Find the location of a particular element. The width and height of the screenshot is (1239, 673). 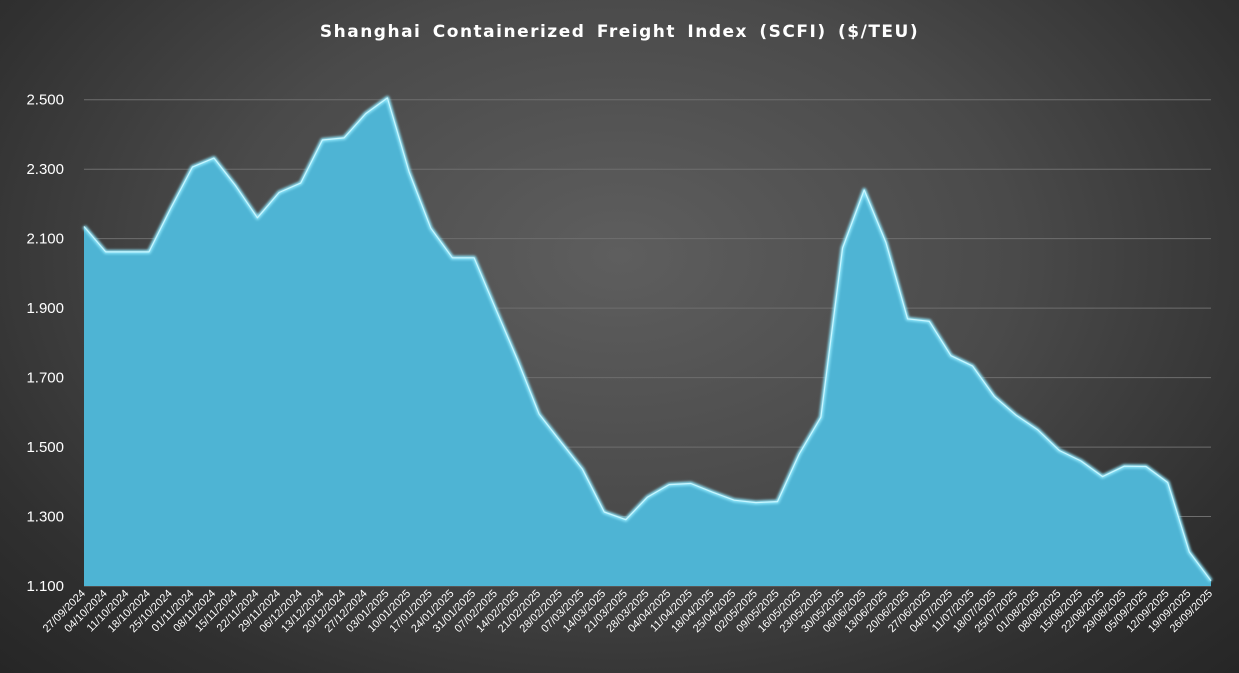

y-tick-label: 1.100 is located at coordinates (45, 586).